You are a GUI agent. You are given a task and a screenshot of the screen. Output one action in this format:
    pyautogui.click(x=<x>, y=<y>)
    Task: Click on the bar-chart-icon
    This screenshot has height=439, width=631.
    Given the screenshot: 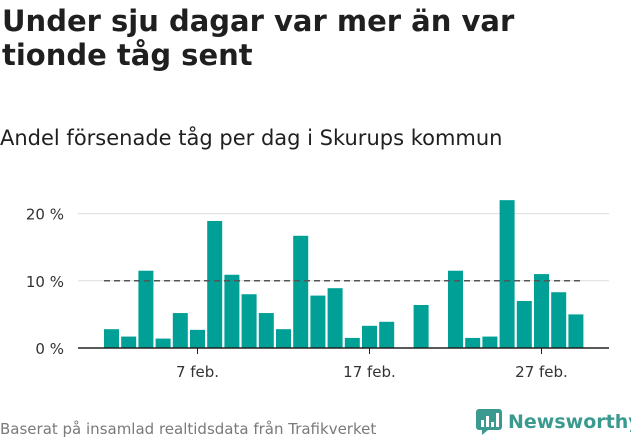 What is the action you would take?
    pyautogui.click(x=489, y=422)
    